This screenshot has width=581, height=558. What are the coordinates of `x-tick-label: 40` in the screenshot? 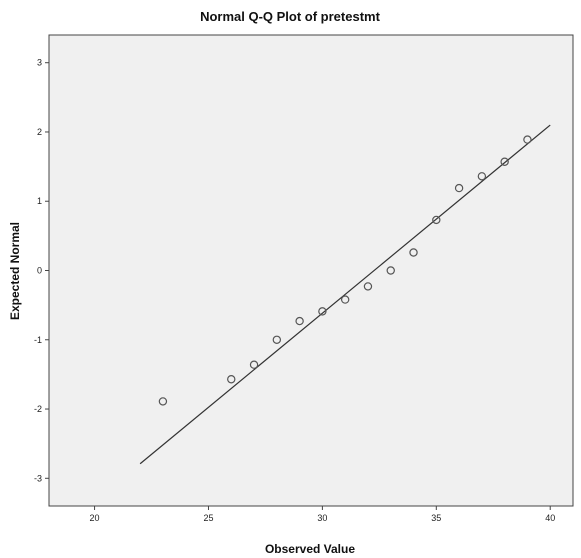 It's located at (550, 518).